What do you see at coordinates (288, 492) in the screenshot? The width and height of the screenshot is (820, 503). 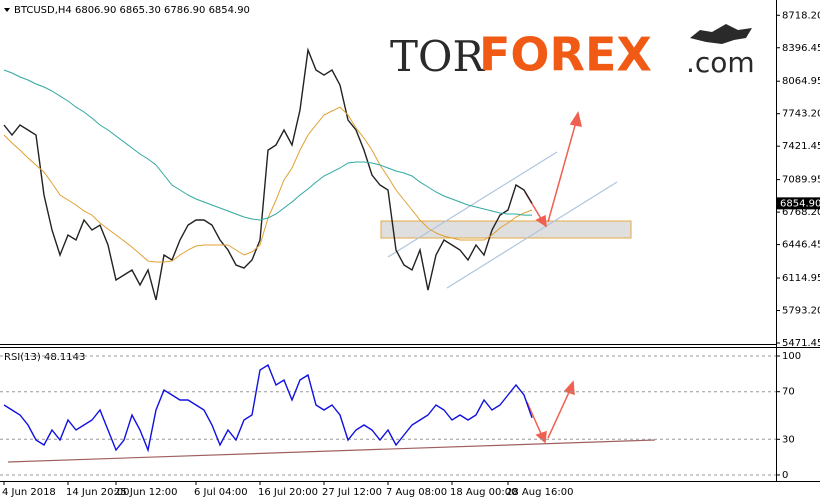 I see `x-tick-label: 16 Jul 20:00` at bounding box center [288, 492].